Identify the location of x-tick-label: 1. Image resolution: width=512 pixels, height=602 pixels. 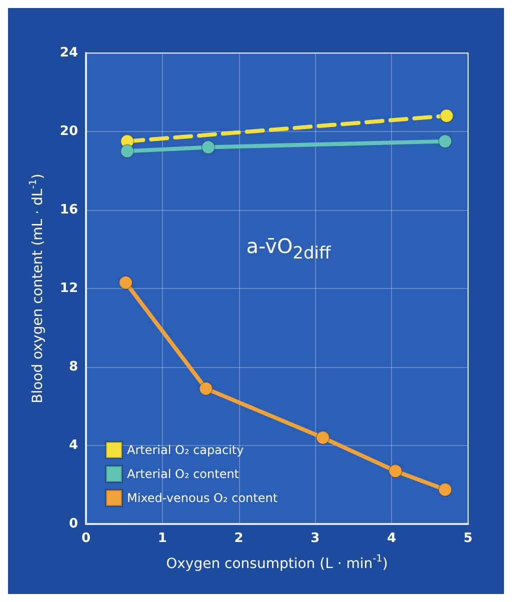
(162, 538).